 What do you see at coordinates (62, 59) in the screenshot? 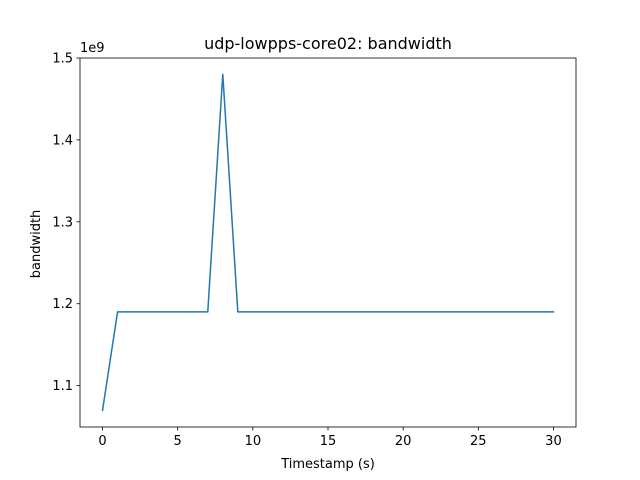
I see `y-tick-label: 1.5` at bounding box center [62, 59].